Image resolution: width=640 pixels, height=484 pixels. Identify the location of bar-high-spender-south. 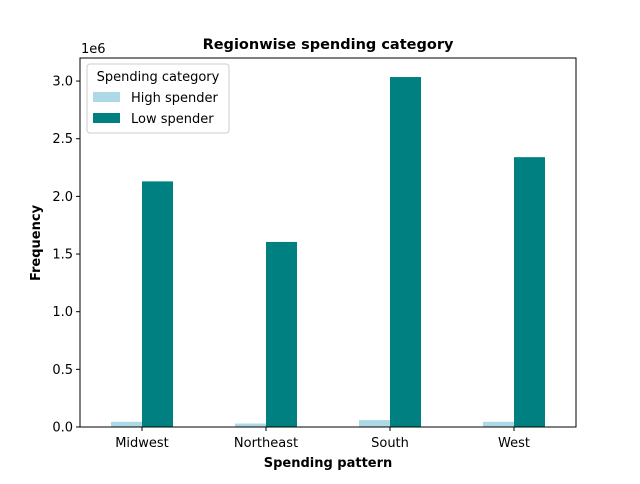
(374, 423).